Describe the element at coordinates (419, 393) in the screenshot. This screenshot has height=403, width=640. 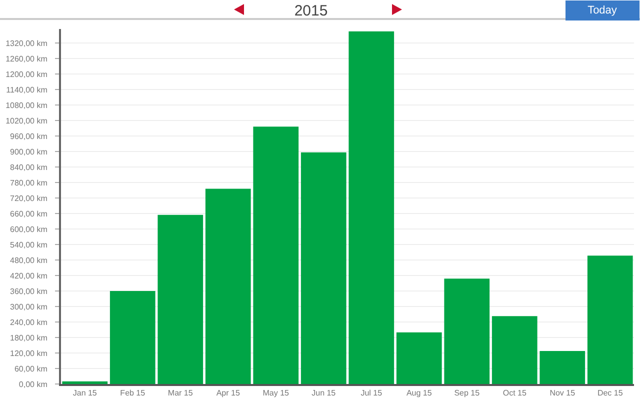
I see `x-tick-label: Aug 15` at that location.